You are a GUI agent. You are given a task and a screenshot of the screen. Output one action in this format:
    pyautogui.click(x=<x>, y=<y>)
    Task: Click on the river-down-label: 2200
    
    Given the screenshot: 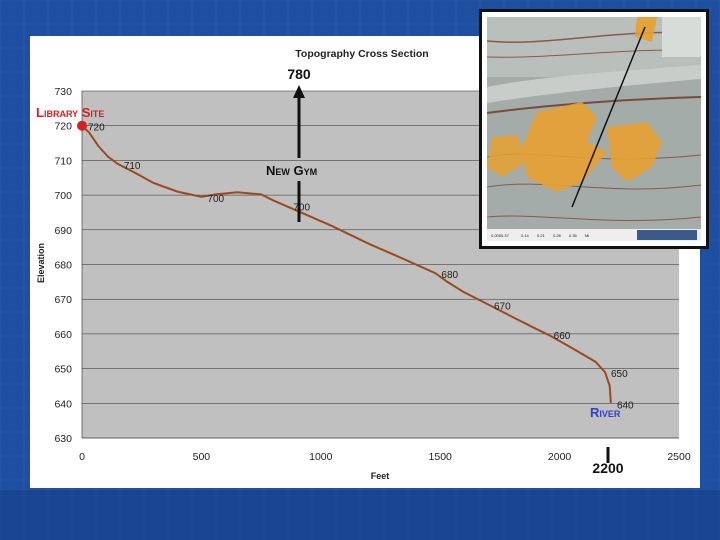 What is the action you would take?
    pyautogui.click(x=607, y=468)
    